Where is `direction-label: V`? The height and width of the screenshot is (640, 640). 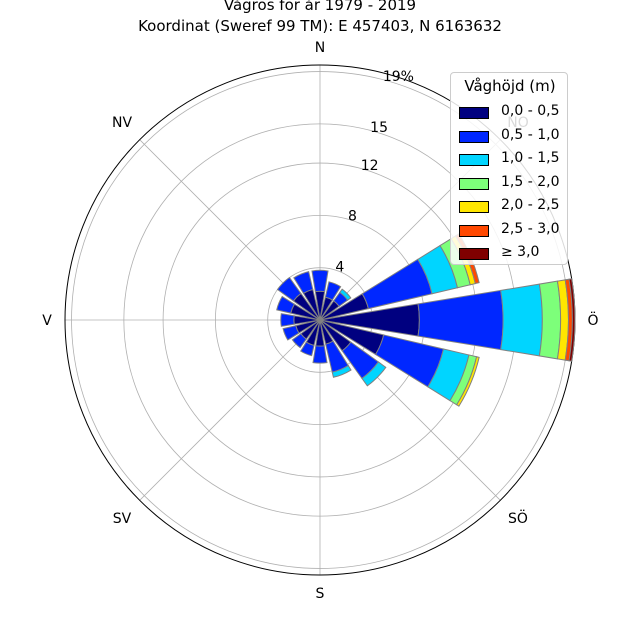
direction-label: V is located at coordinates (47, 321).